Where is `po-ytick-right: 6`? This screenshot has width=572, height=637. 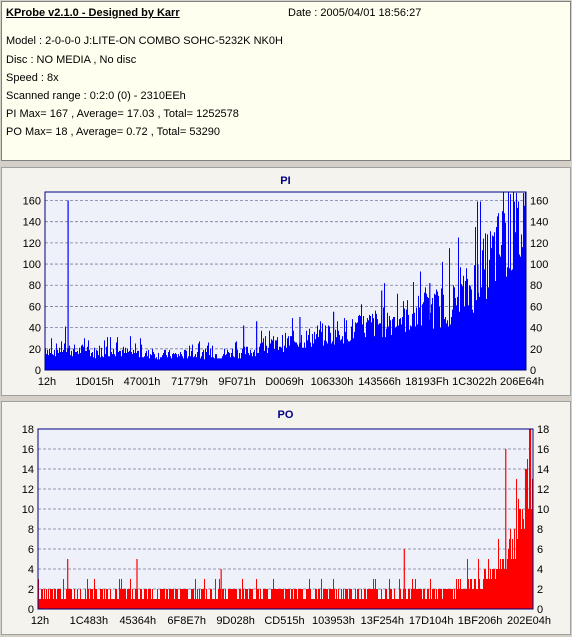
po-ytick-right: 6 is located at coordinates (540, 550).